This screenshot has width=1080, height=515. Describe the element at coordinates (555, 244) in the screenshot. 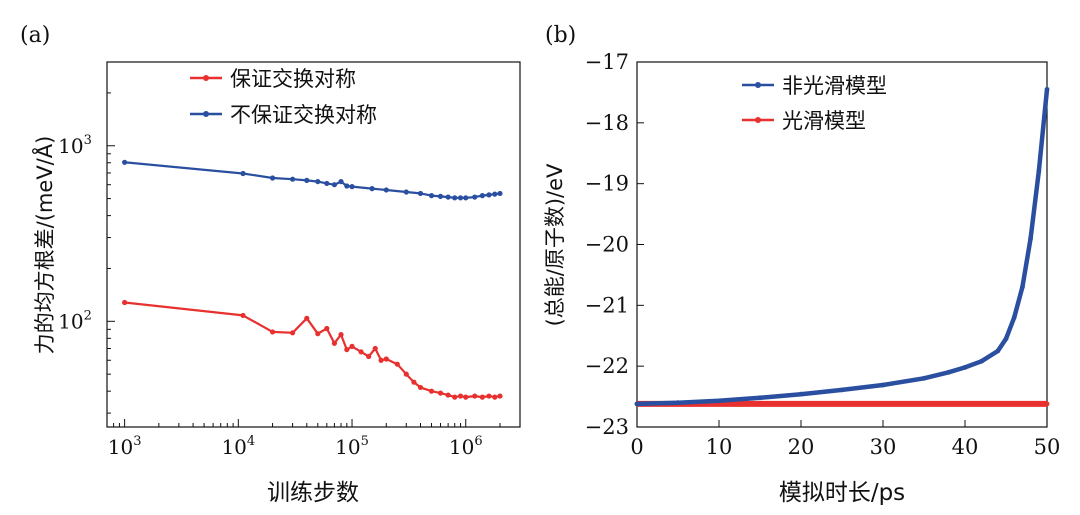

I see `panel-b-y-axis-label: (总能/原子数)/eV` at that location.